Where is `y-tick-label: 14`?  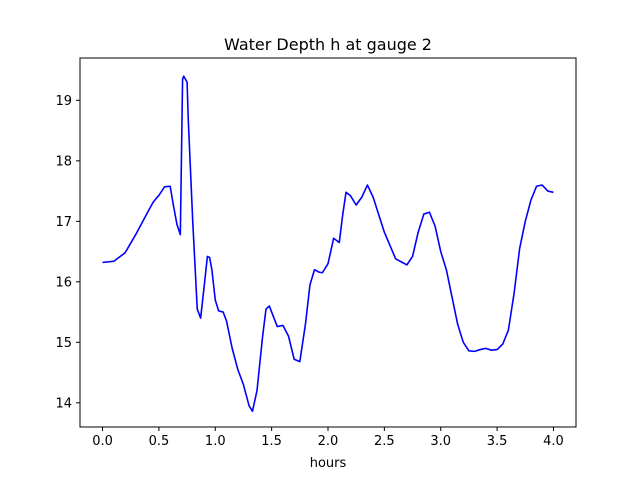
y-tick-label: 14 is located at coordinates (63, 403).